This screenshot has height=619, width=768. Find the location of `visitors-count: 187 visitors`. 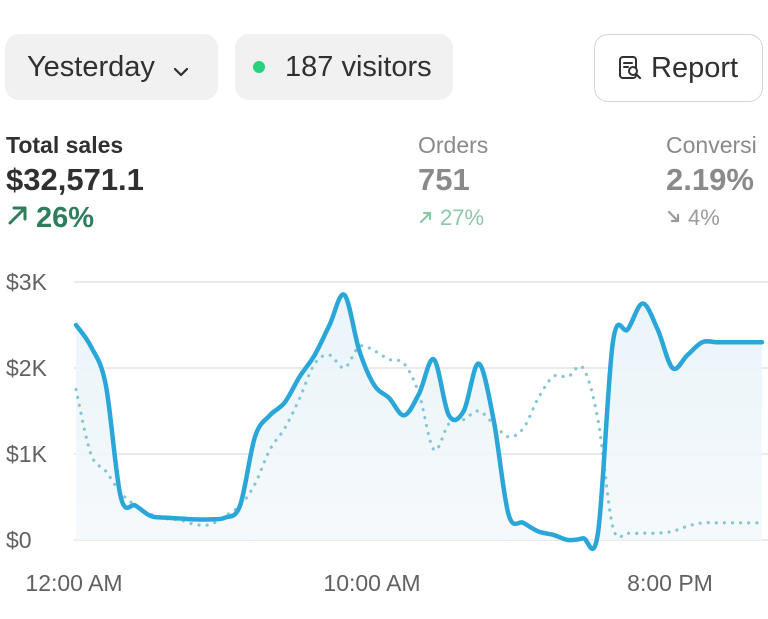

visitors-count: 187 visitors is located at coordinates (358, 66).